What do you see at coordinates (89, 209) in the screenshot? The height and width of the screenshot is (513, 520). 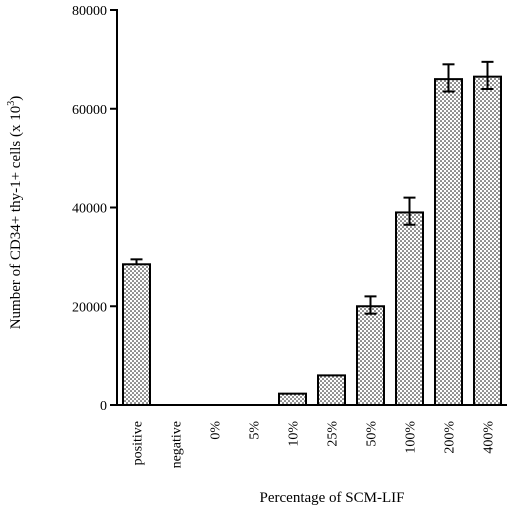 I see `y-tick-label: 40000` at bounding box center [89, 209].